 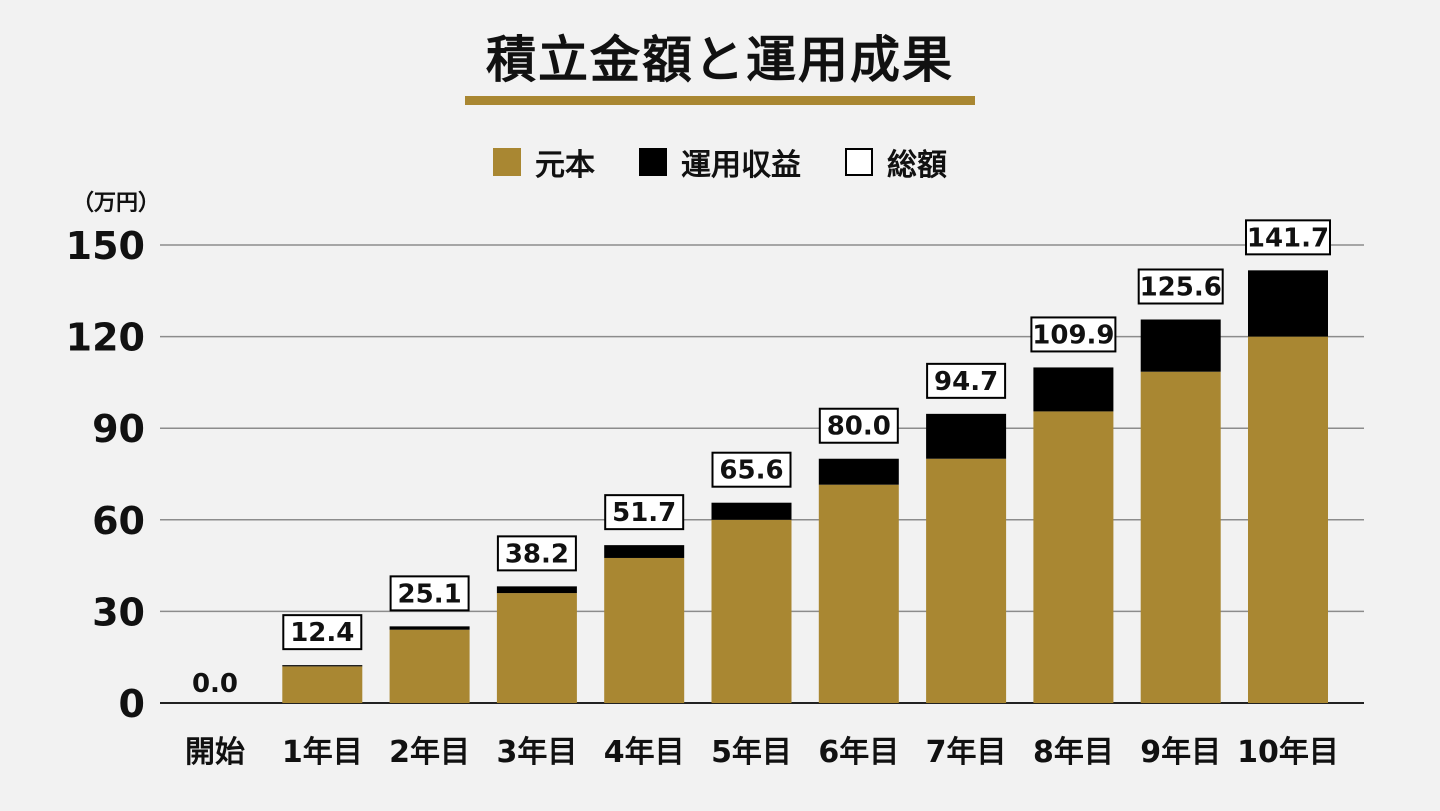 I want to click on x-tick-label: 開始, so click(x=215, y=752).